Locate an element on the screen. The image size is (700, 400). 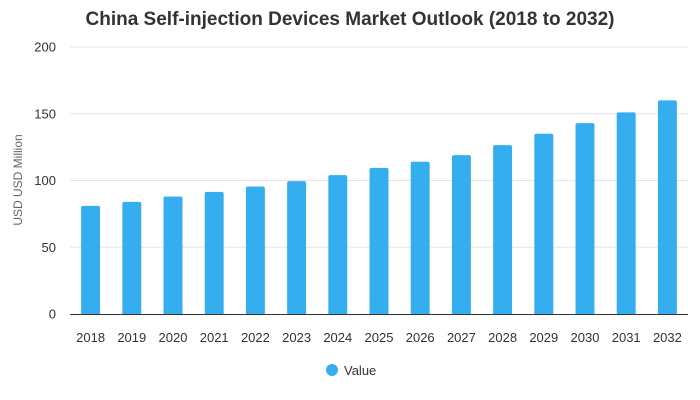
y-tick-label: 0 is located at coordinates (52, 314).